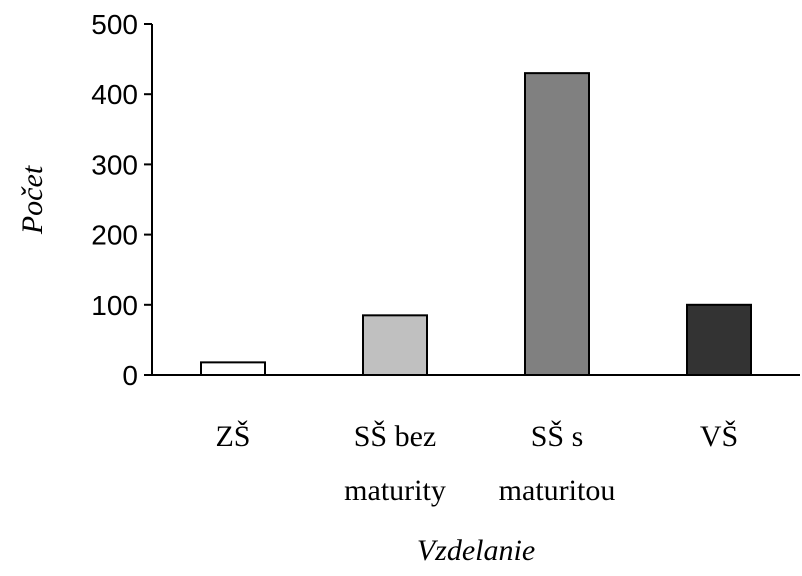 This screenshot has height=576, width=802. I want to click on y-tick-label: 200, so click(114, 235).